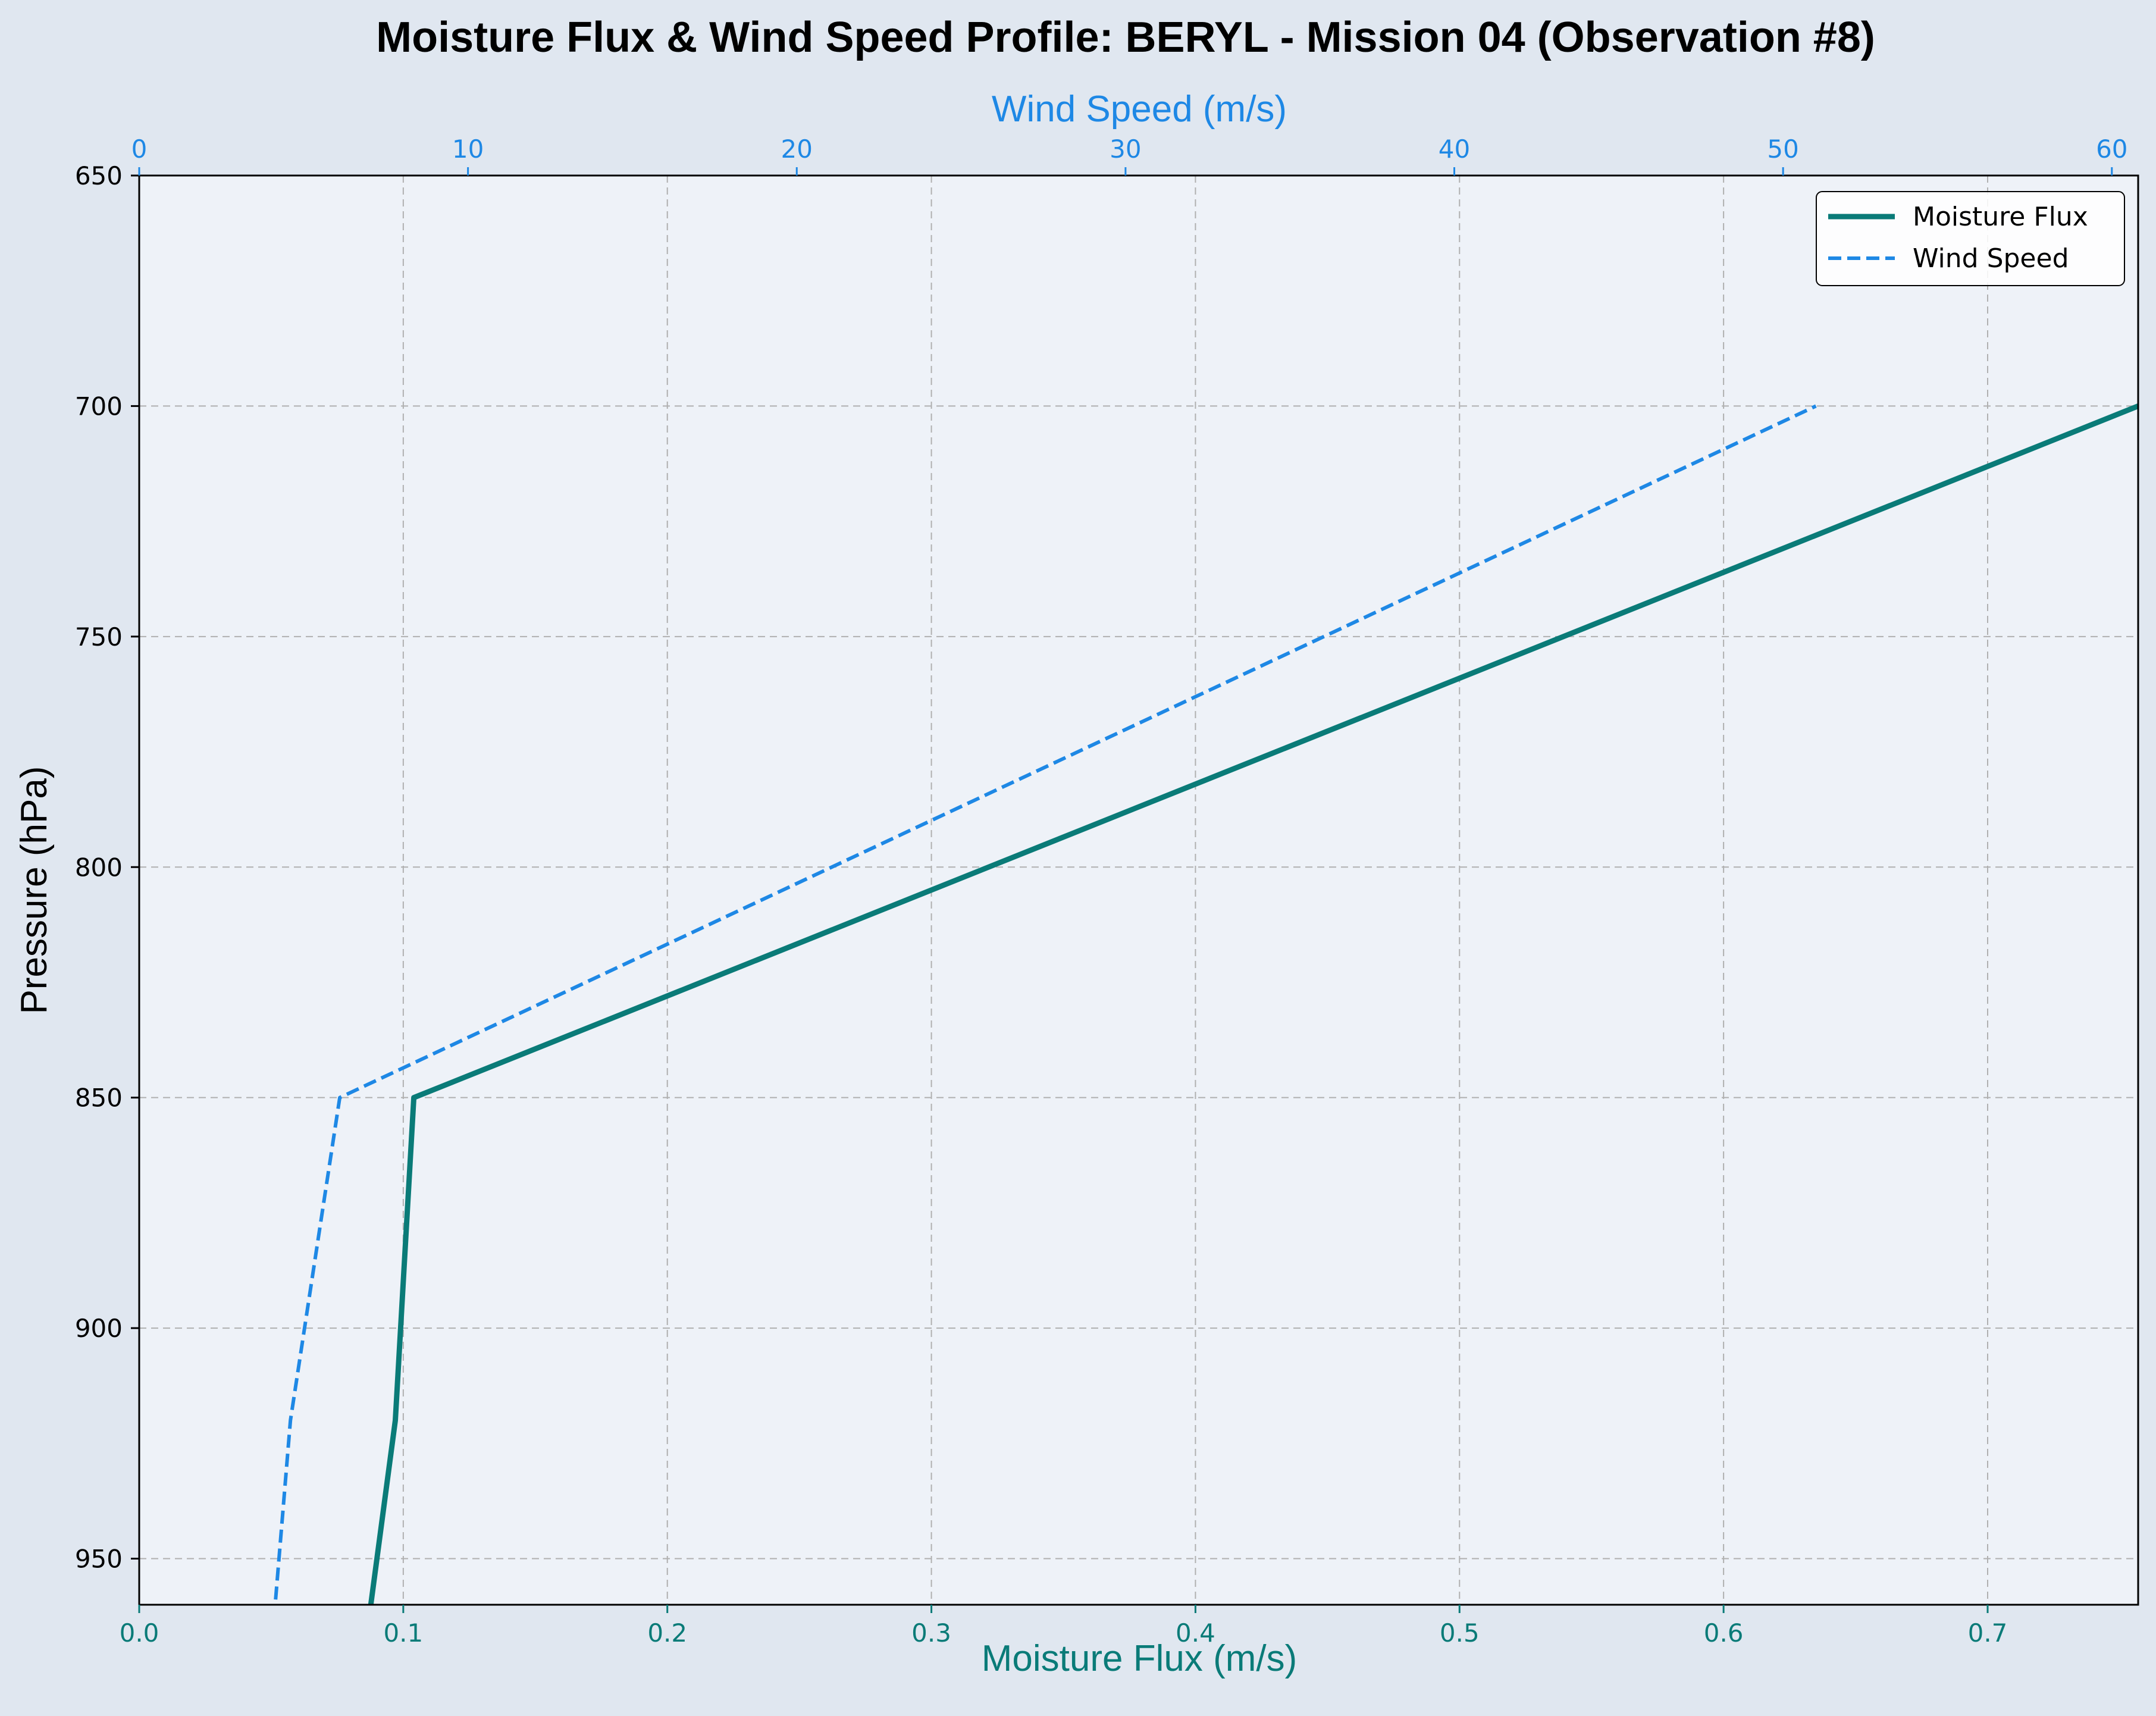  I want to click on x-bottom-tick-label: 0.2, so click(667, 1633).